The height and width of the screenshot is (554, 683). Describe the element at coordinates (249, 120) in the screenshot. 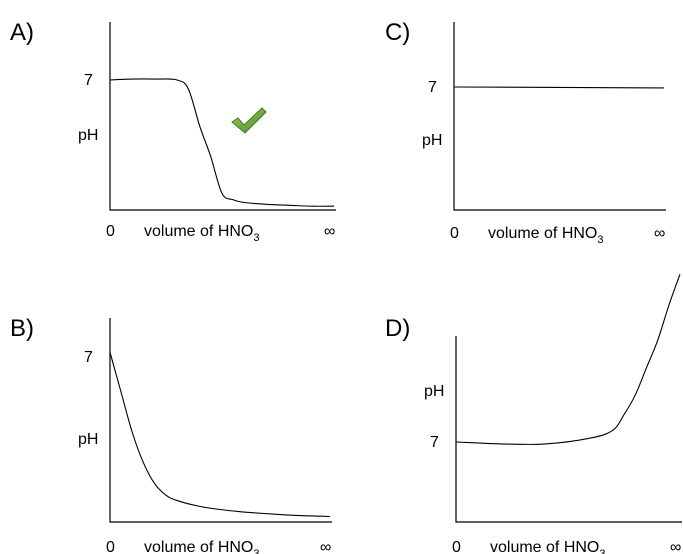

I see `checkmark-icon` at that location.